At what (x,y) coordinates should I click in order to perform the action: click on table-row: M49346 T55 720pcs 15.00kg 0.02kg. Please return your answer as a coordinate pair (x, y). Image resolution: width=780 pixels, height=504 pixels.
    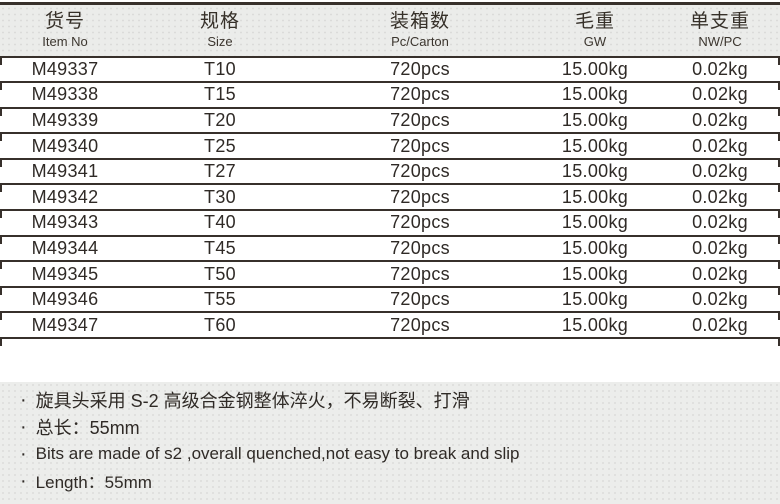
    Looking at the image, I should click on (390, 302).